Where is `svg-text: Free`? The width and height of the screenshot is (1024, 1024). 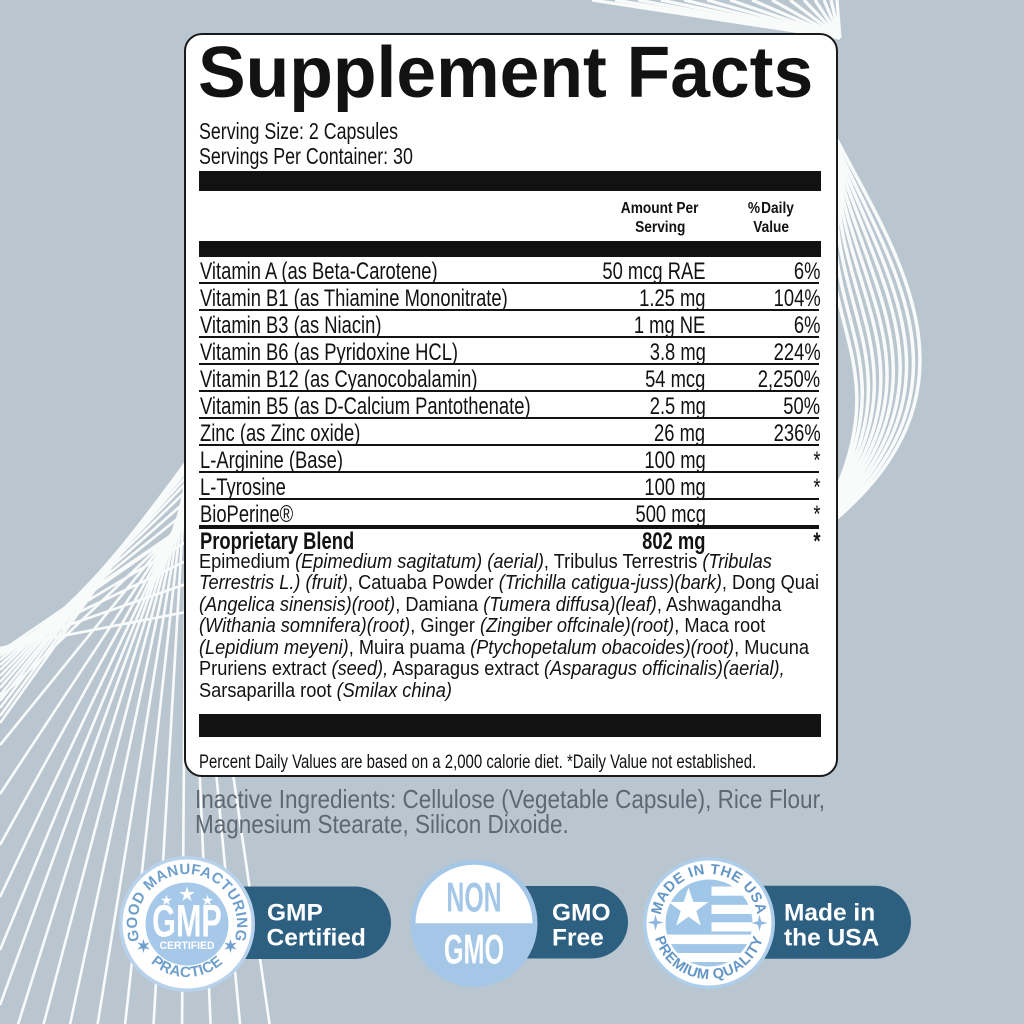 svg-text: Free is located at coordinates (578, 937).